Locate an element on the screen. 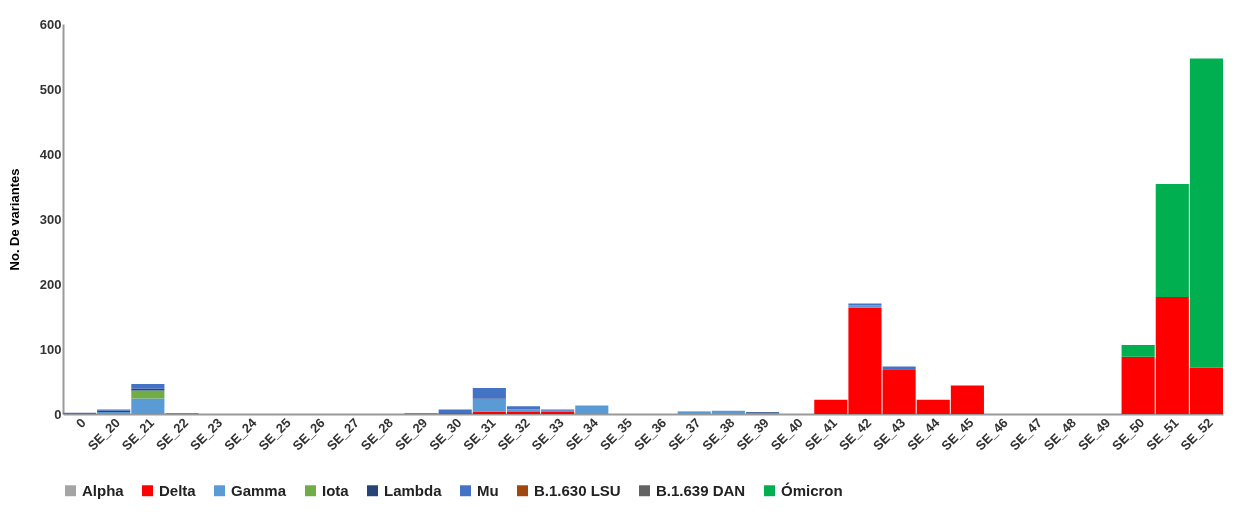 This screenshot has width=1258, height=516. legend-label: B.1.630 LSU is located at coordinates (577, 490).